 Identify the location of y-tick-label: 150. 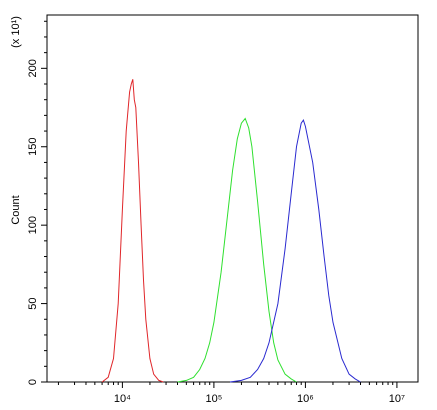
(33, 147).